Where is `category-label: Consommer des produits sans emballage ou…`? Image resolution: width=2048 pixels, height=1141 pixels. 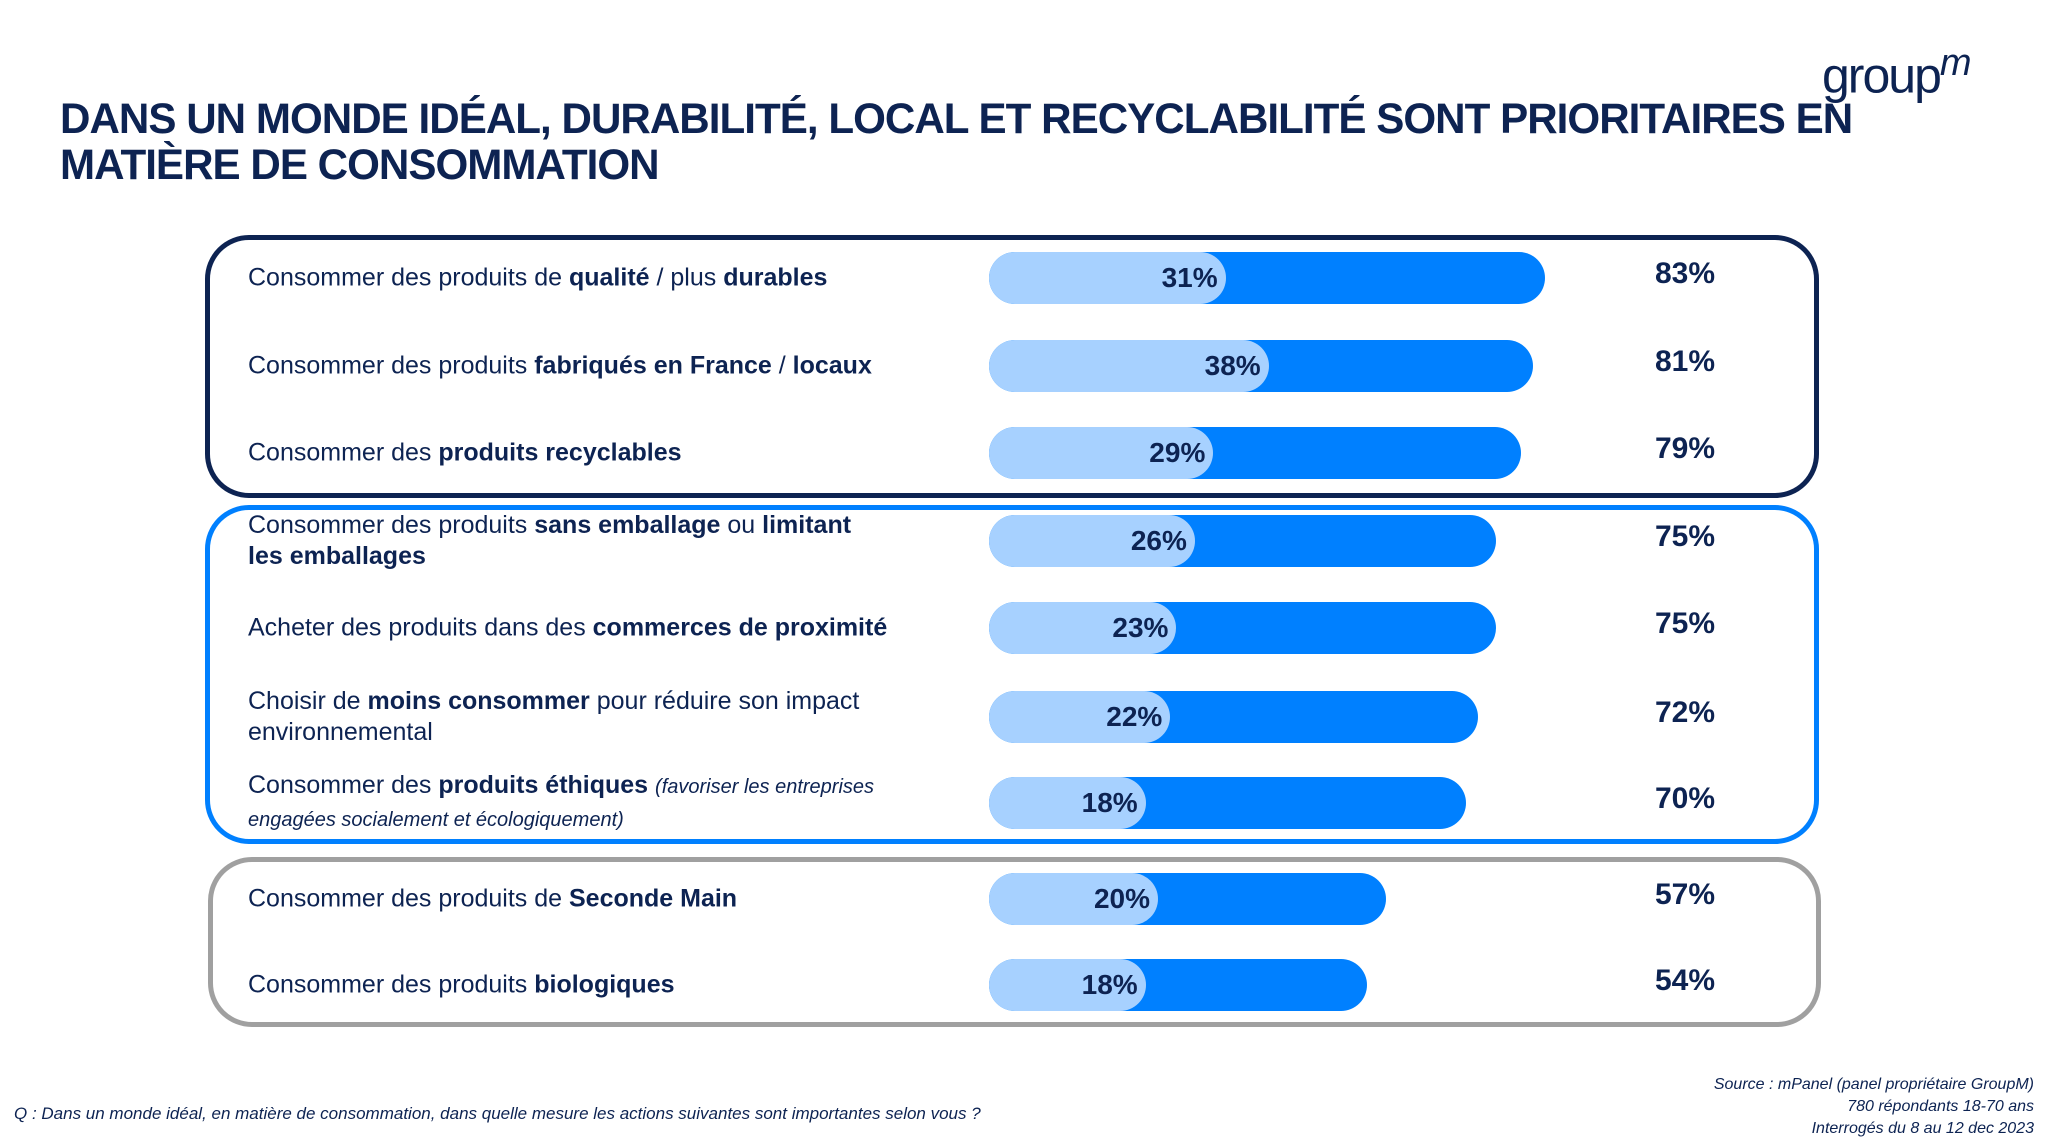
category-label: Consommer des produits sans emballage ou… is located at coordinates (550, 540).